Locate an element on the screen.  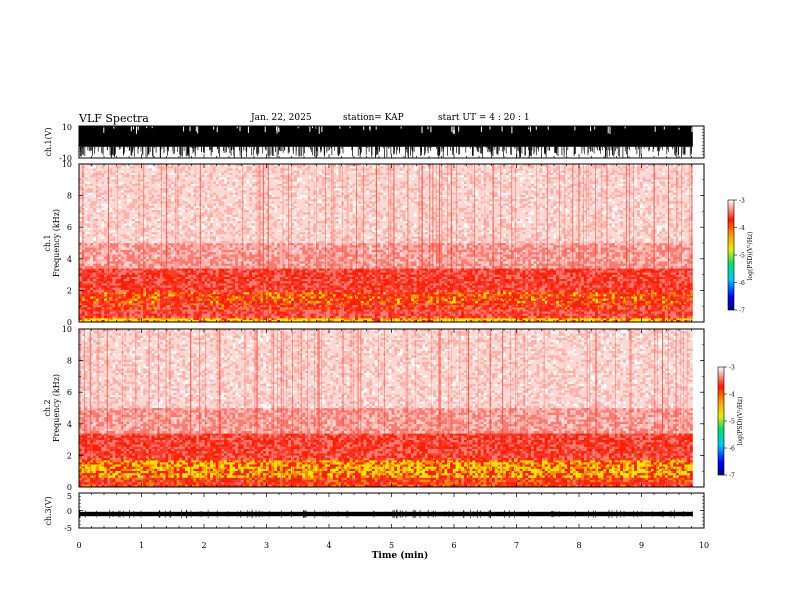
ch1-spectrogram-ytick-4: 4 is located at coordinates (69, 259).